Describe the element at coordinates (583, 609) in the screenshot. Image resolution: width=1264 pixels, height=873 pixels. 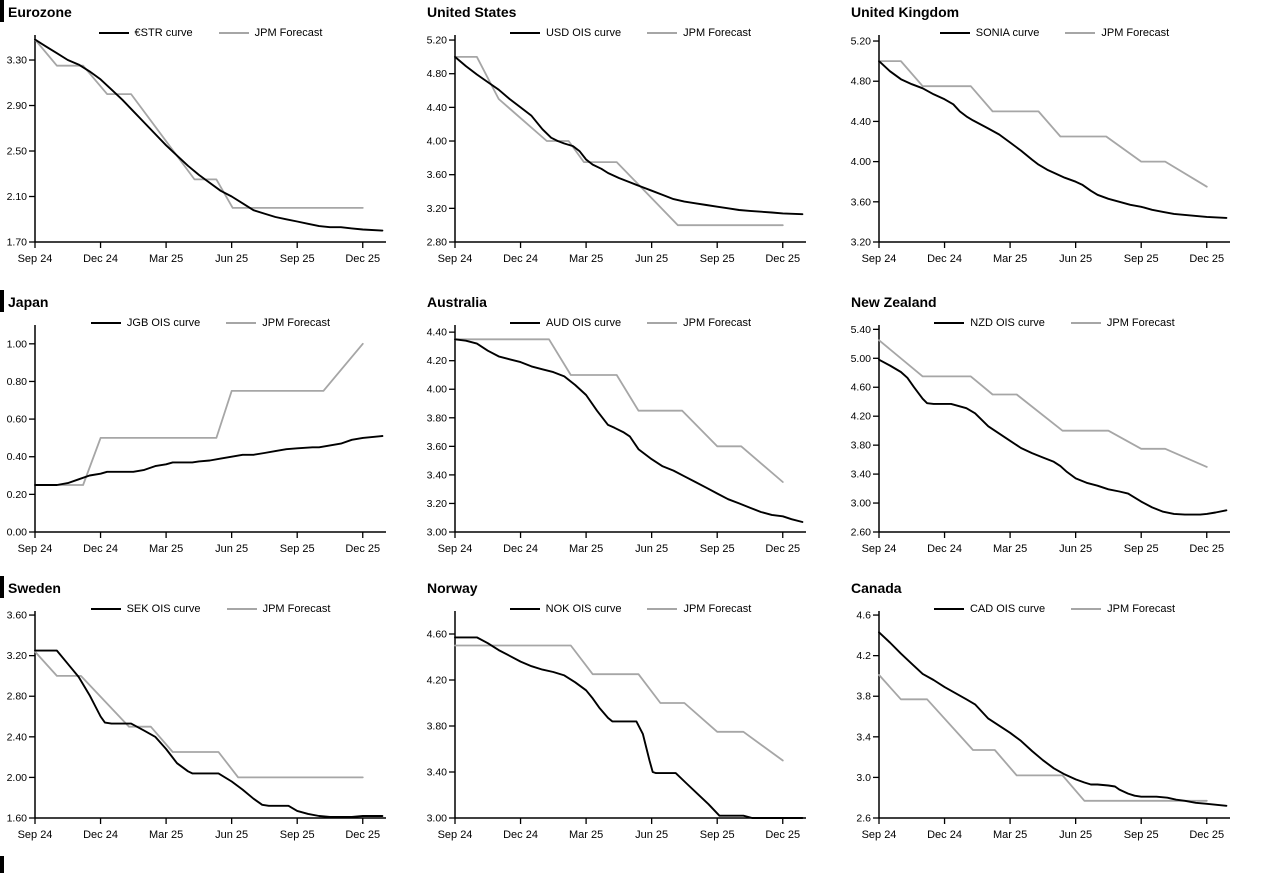
I see `series-legend-label: NOK OIS curve` at that location.